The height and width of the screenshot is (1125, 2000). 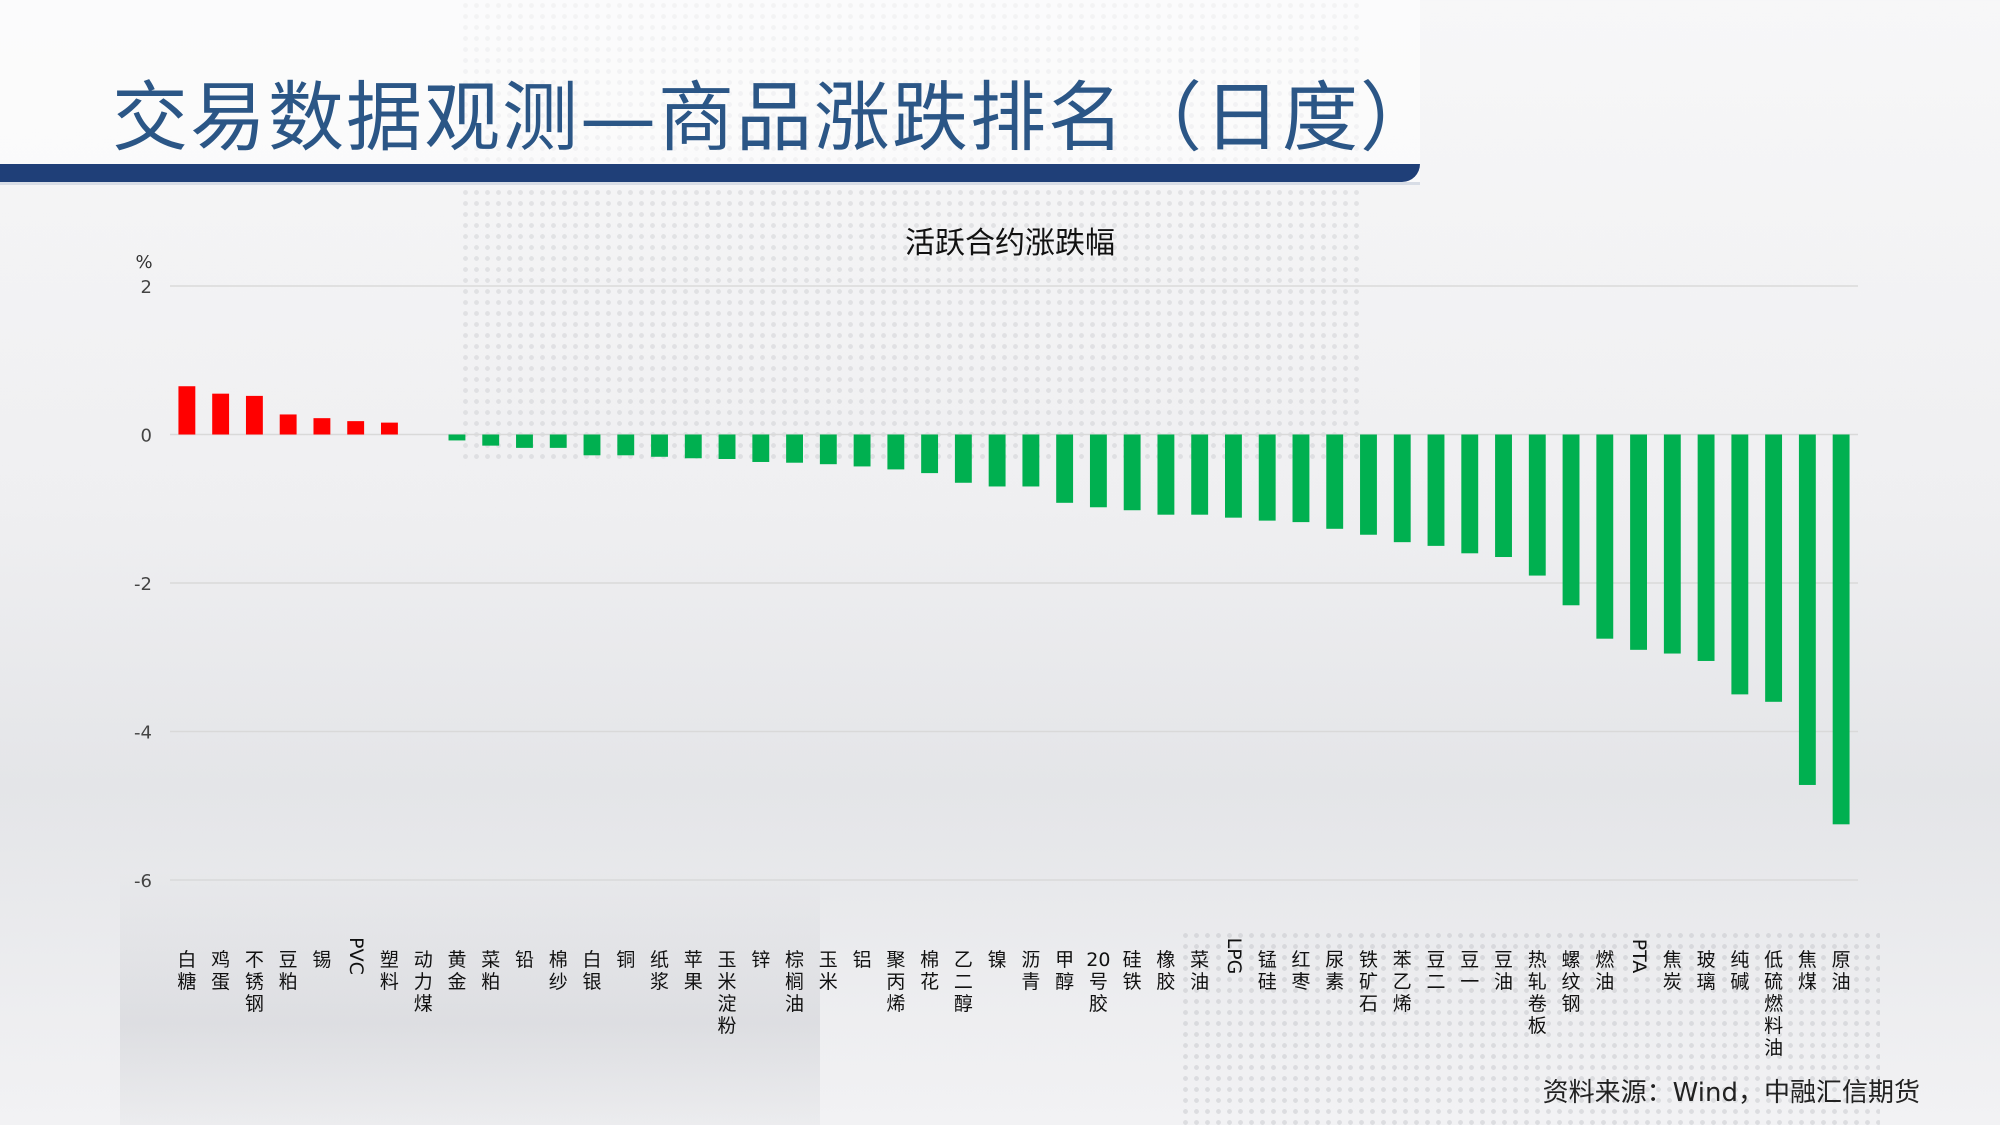 What do you see at coordinates (1030, 971) in the screenshot?
I see `x-tick-label: 沥青` at bounding box center [1030, 971].